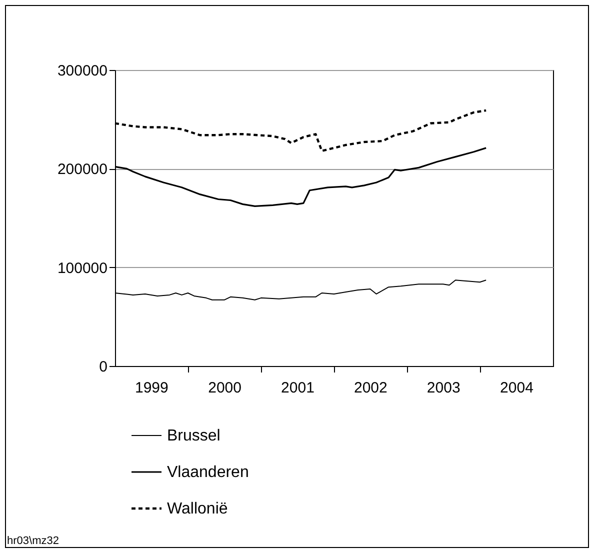 The height and width of the screenshot is (554, 596). What do you see at coordinates (297, 388) in the screenshot?
I see `x-tick-label: 2001` at bounding box center [297, 388].